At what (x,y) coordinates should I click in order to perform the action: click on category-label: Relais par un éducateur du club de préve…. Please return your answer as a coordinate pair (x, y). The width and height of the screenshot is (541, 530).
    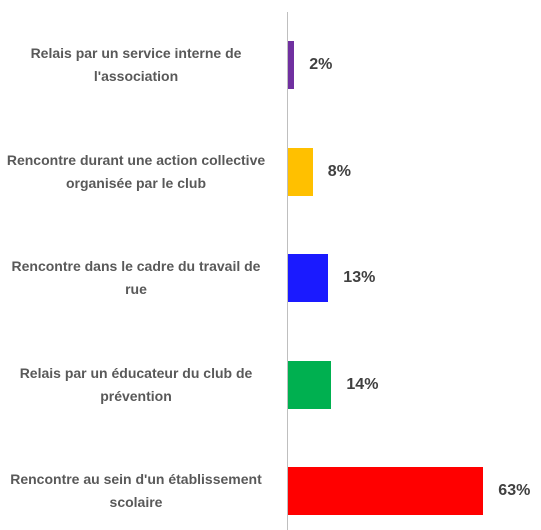
    Looking at the image, I should click on (136, 384).